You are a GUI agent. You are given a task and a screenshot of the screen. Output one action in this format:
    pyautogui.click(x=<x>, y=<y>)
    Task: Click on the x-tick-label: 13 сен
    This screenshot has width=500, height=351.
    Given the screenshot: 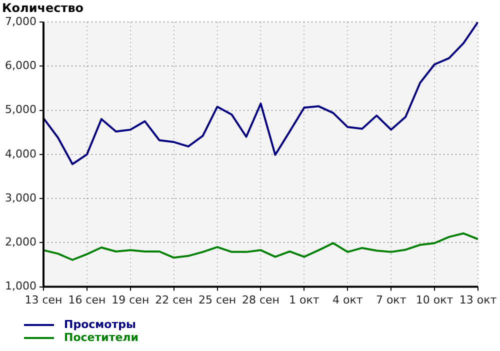 What is the action you would take?
    pyautogui.click(x=43, y=299)
    